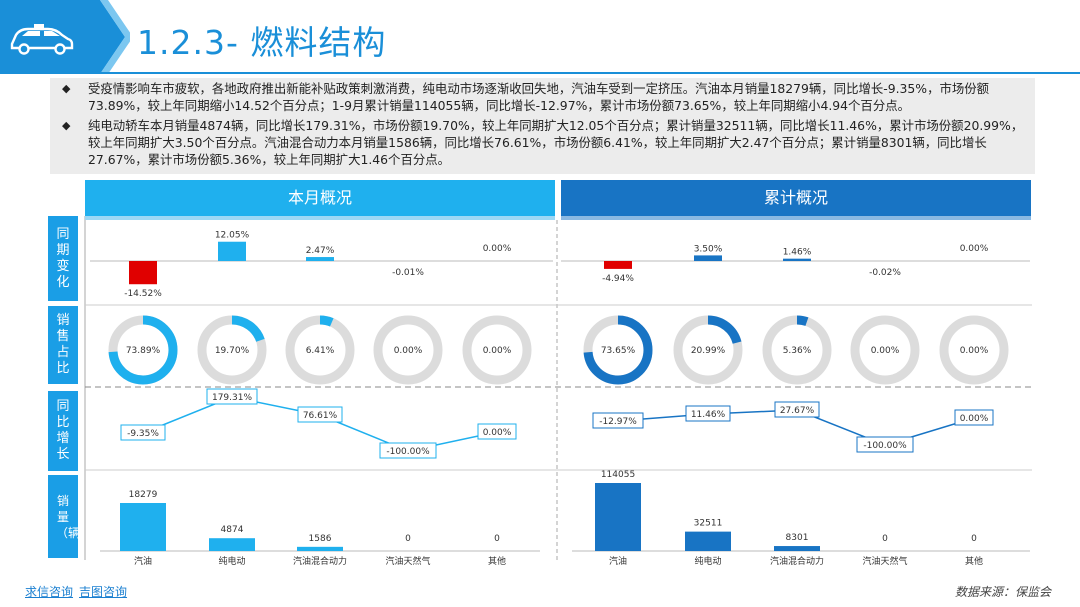  Describe the element at coordinates (63, 431) in the screenshot. I see `row-label-growth: 同比增长` at that location.